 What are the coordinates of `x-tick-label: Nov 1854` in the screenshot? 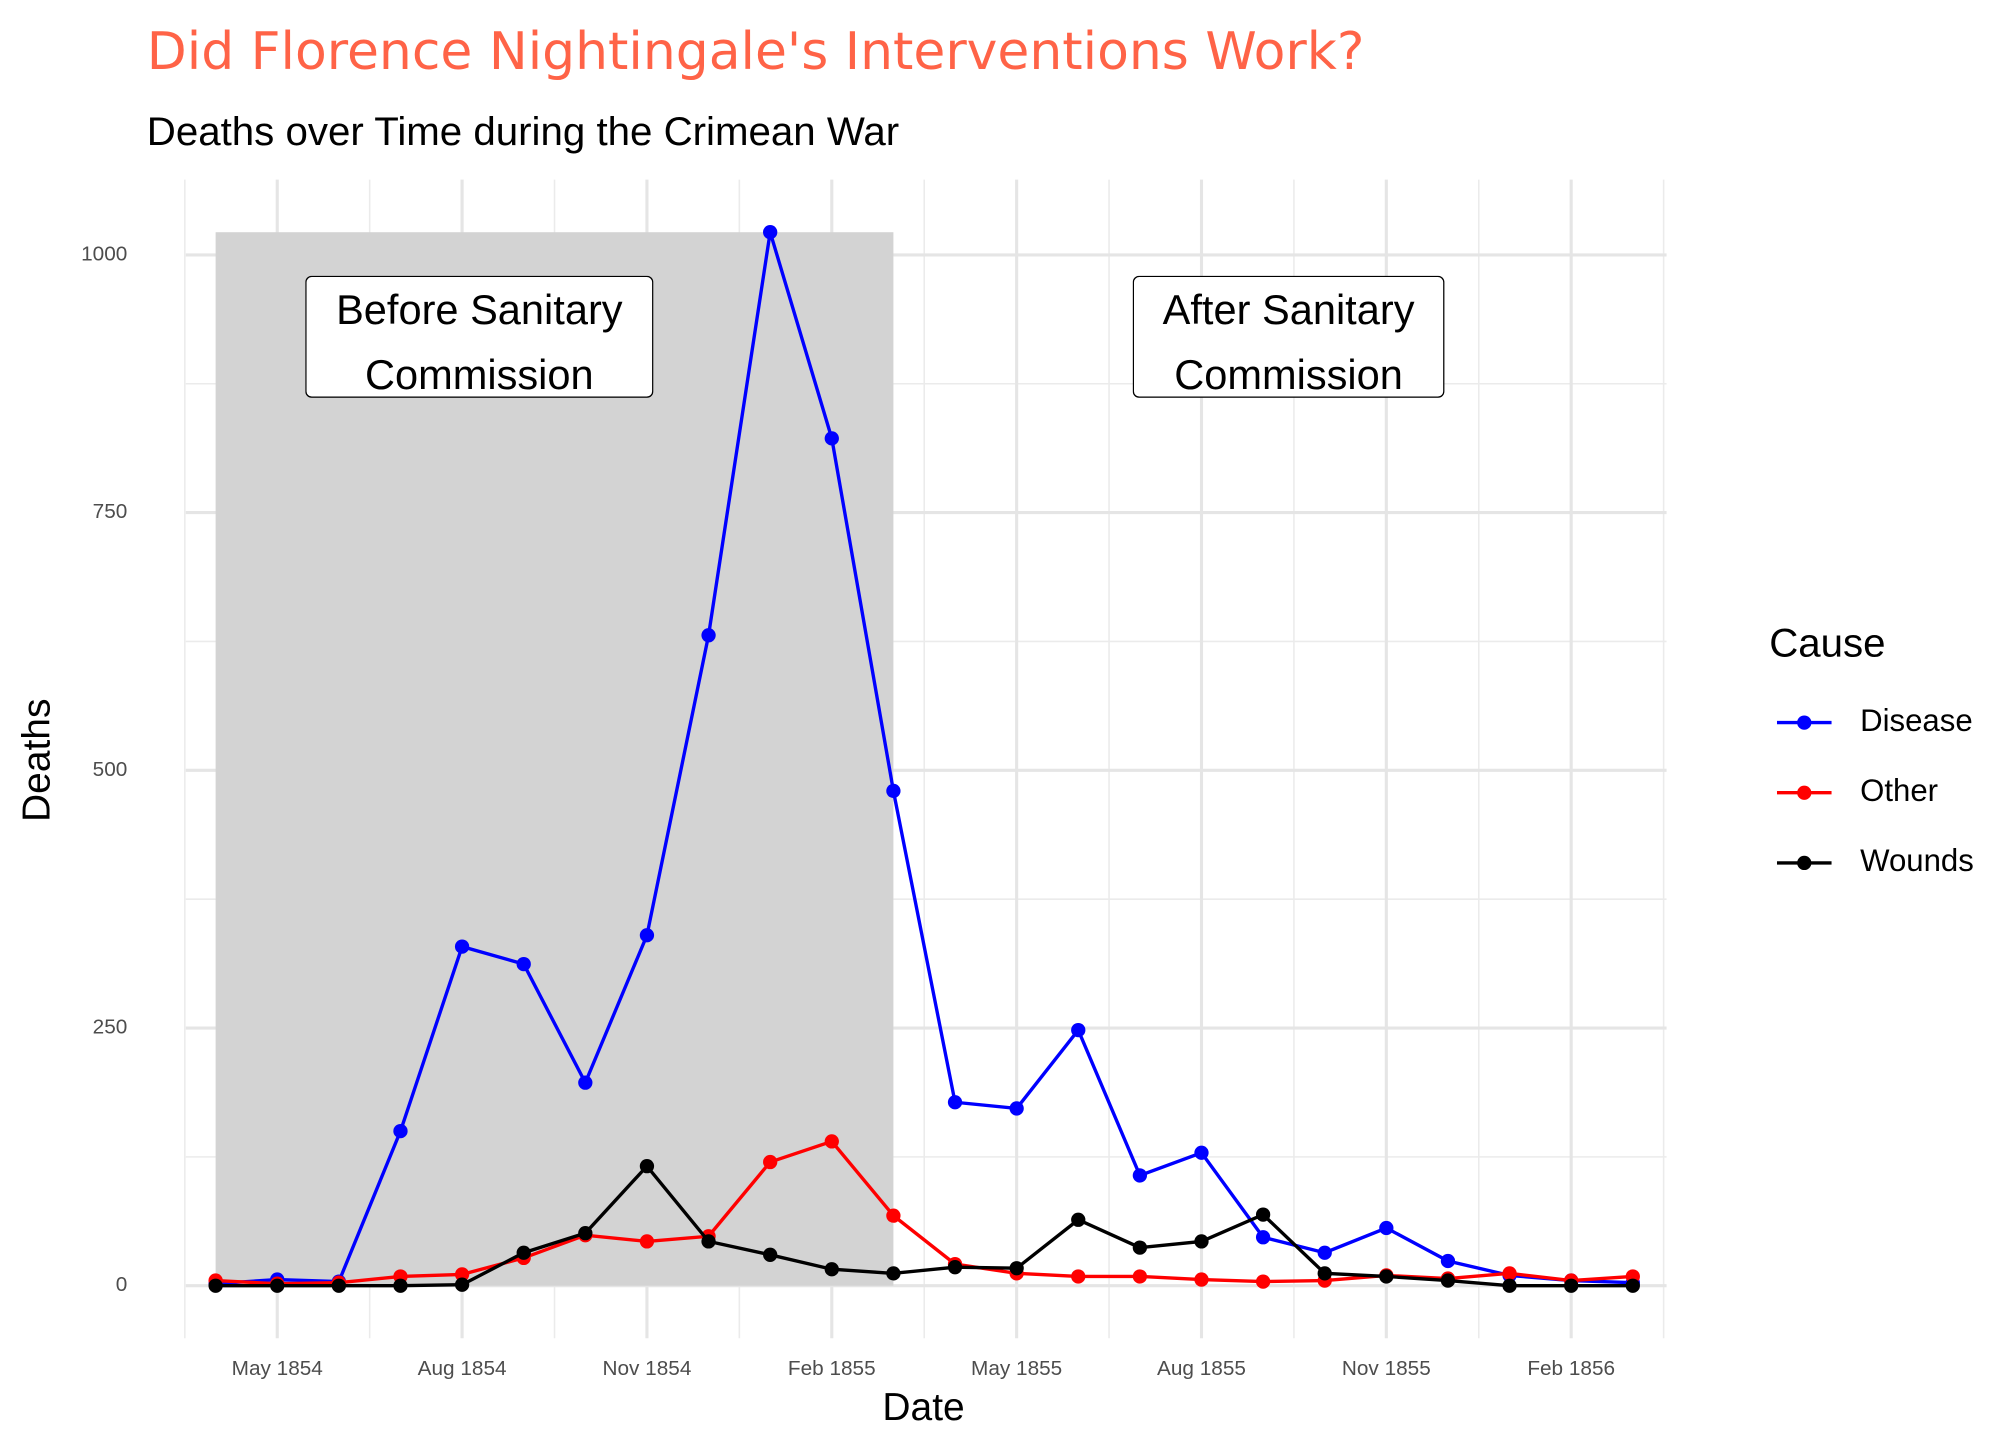 It's located at (646, 1368).